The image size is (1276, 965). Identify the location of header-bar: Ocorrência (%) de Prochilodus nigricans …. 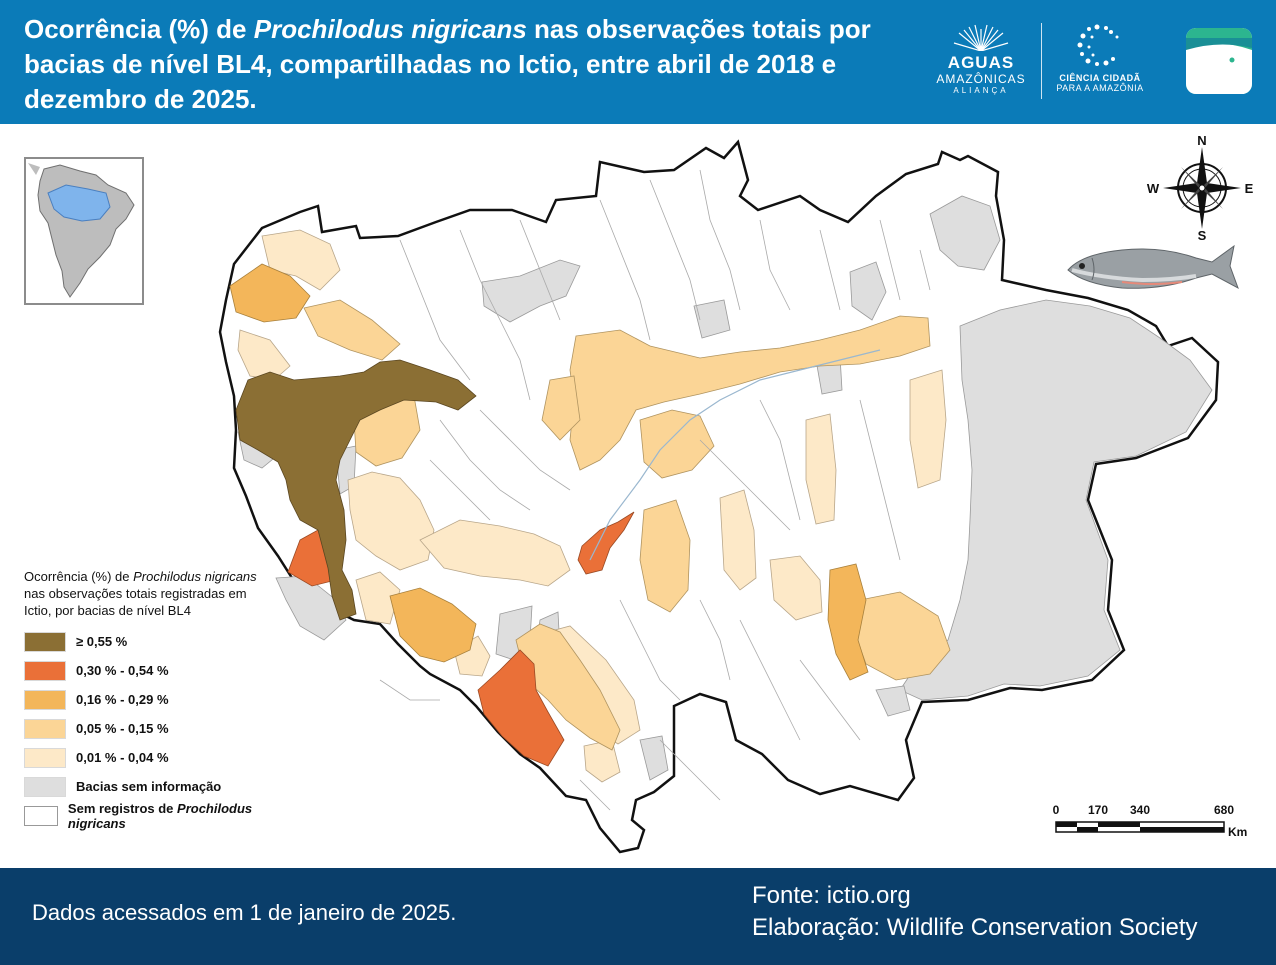
(638, 62).